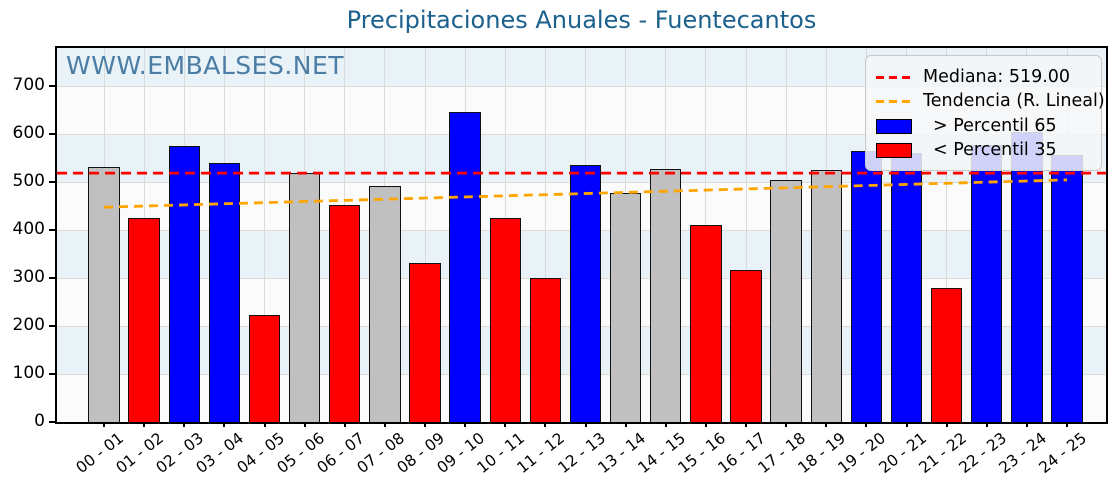  Describe the element at coordinates (995, 125) in the screenshot. I see `legend-above-label: > Percentil 65` at that location.